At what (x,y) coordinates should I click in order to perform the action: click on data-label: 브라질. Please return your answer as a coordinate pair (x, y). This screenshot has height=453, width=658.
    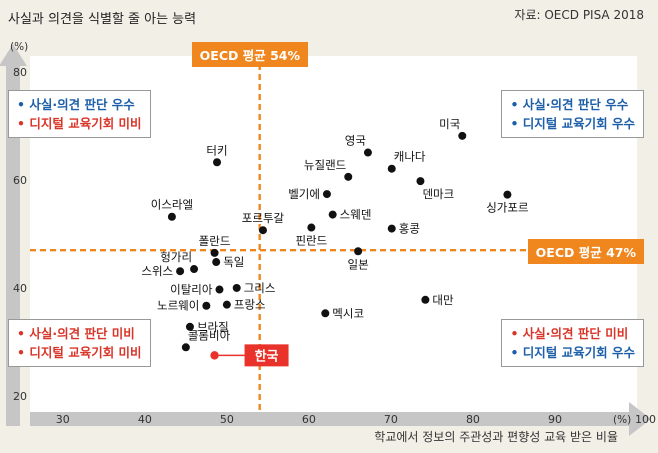
    Looking at the image, I should click on (213, 327).